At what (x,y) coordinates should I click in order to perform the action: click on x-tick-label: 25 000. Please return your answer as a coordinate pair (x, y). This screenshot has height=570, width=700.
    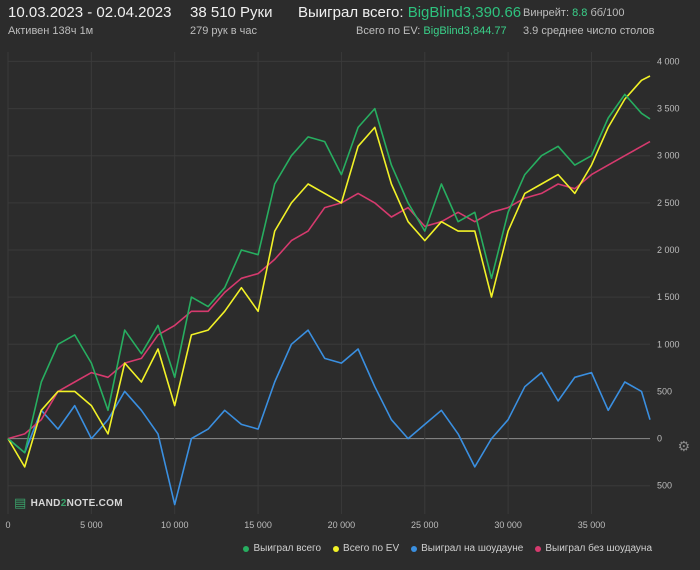
    Looking at the image, I should click on (425, 525).